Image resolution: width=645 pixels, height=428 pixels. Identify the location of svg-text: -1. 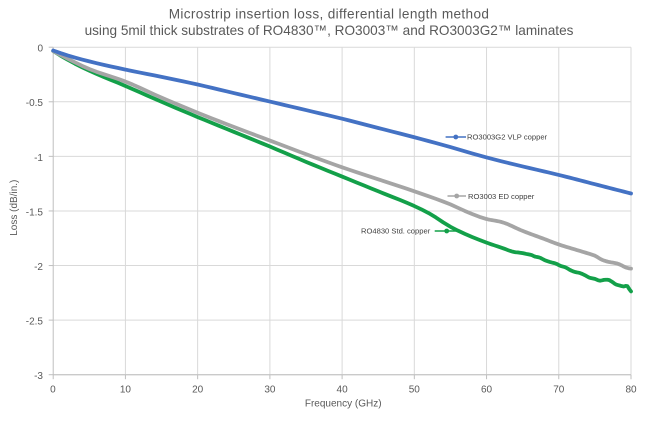
(38, 158).